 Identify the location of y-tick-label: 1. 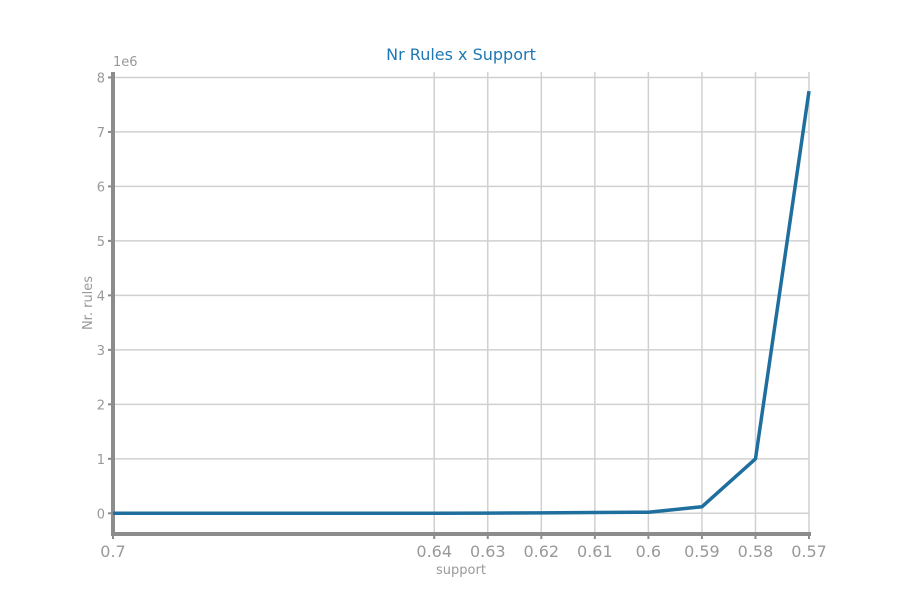
(101, 460).